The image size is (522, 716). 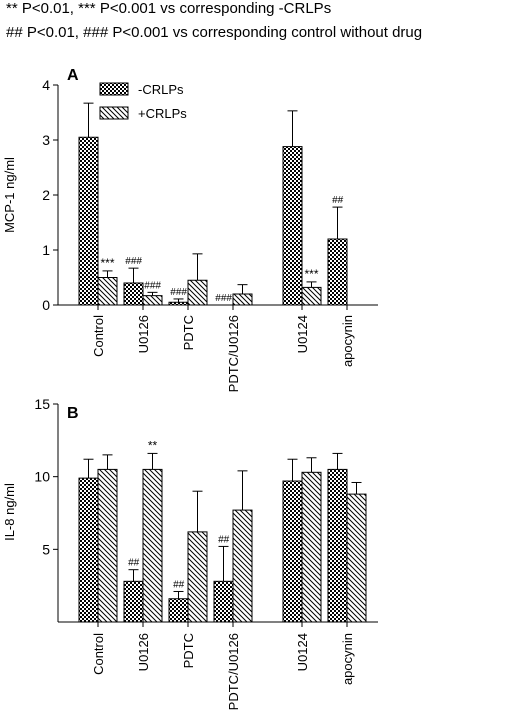 I want to click on y-tick-label: 5, so click(x=46, y=549).